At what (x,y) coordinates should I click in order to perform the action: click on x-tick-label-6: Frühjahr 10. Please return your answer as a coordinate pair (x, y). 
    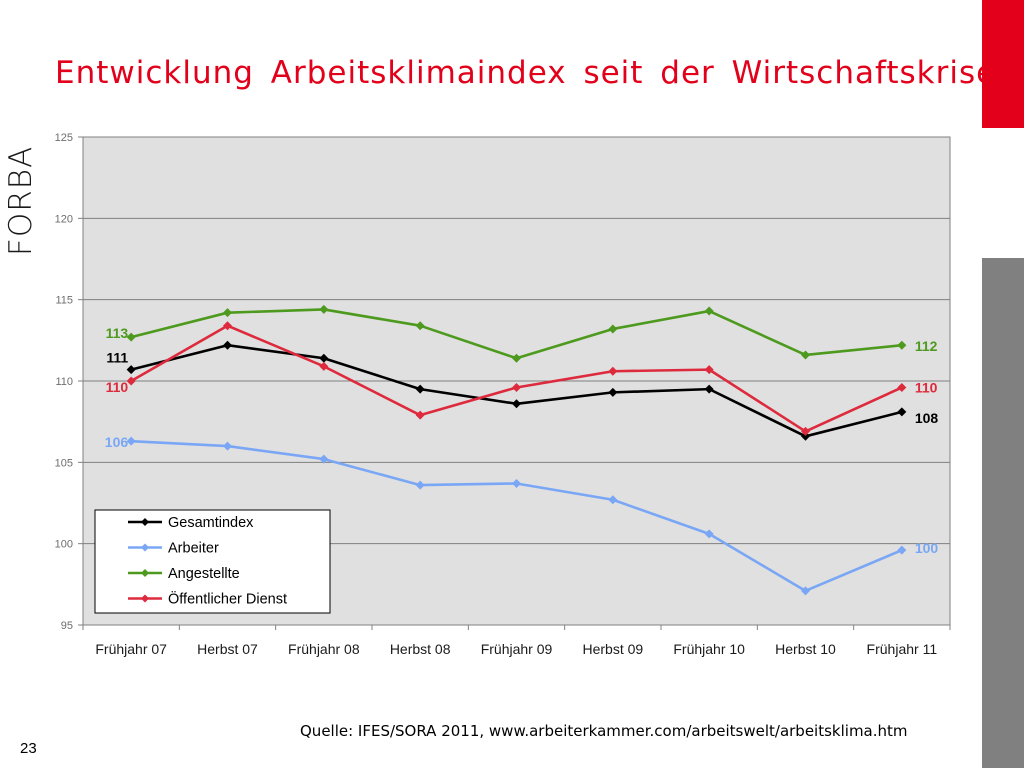
    Looking at the image, I should click on (709, 649).